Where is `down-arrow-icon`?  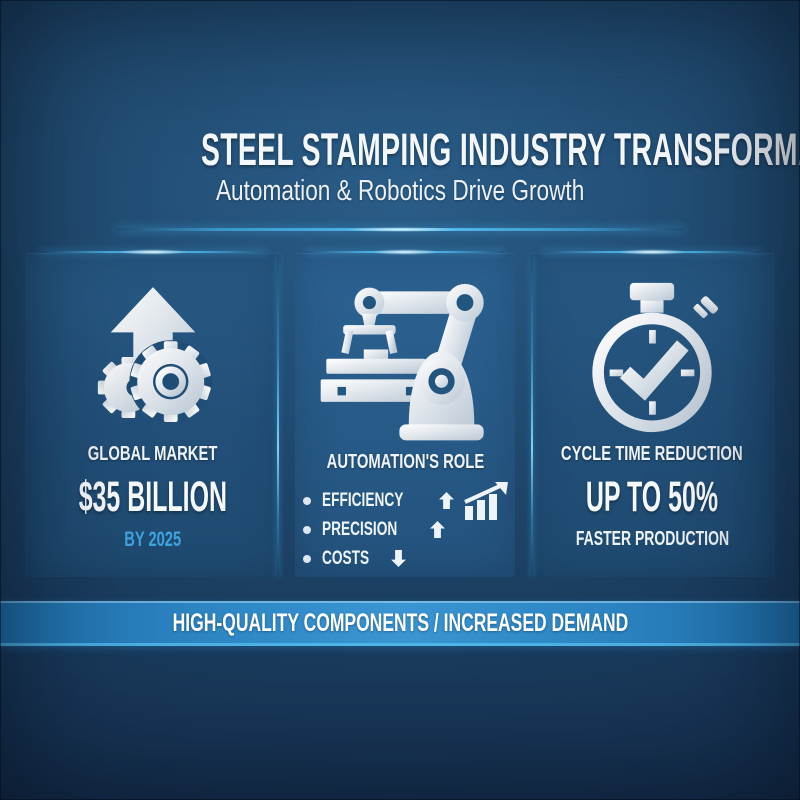 down-arrow-icon is located at coordinates (398, 558).